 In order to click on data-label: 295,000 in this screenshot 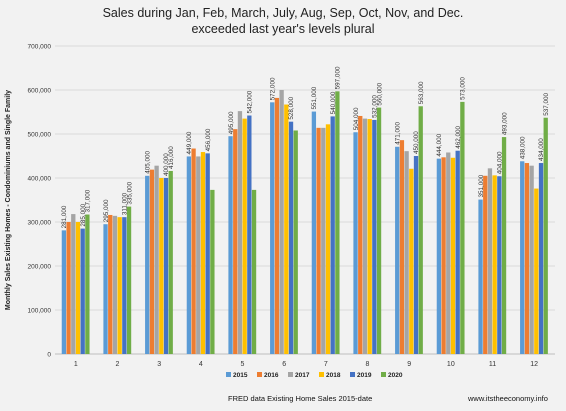, I will do `click(106, 210)`.